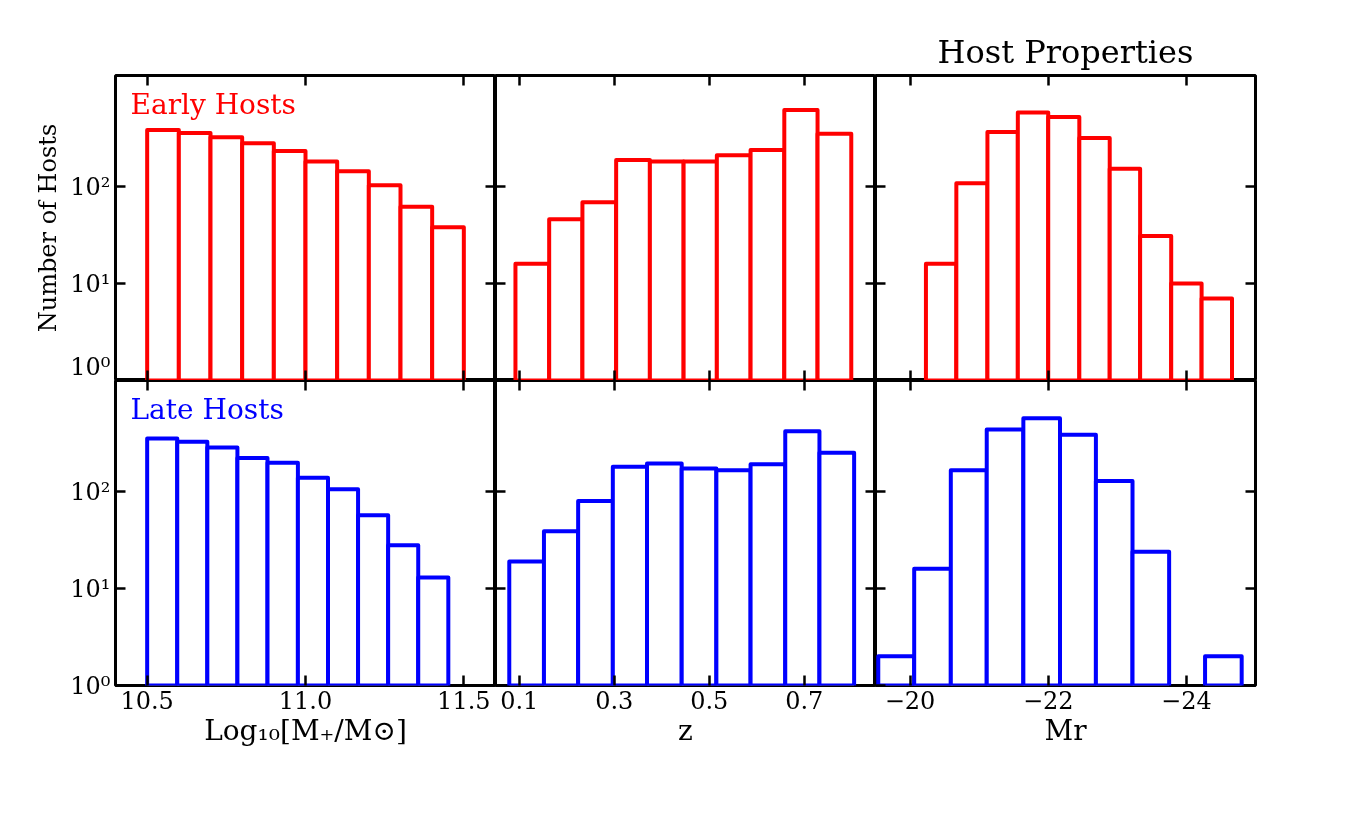 The width and height of the screenshot is (1356, 837). Describe the element at coordinates (305, 730) in the screenshot. I see `x-axis-title: Log₁₀[M₊/M⊙]` at that location.